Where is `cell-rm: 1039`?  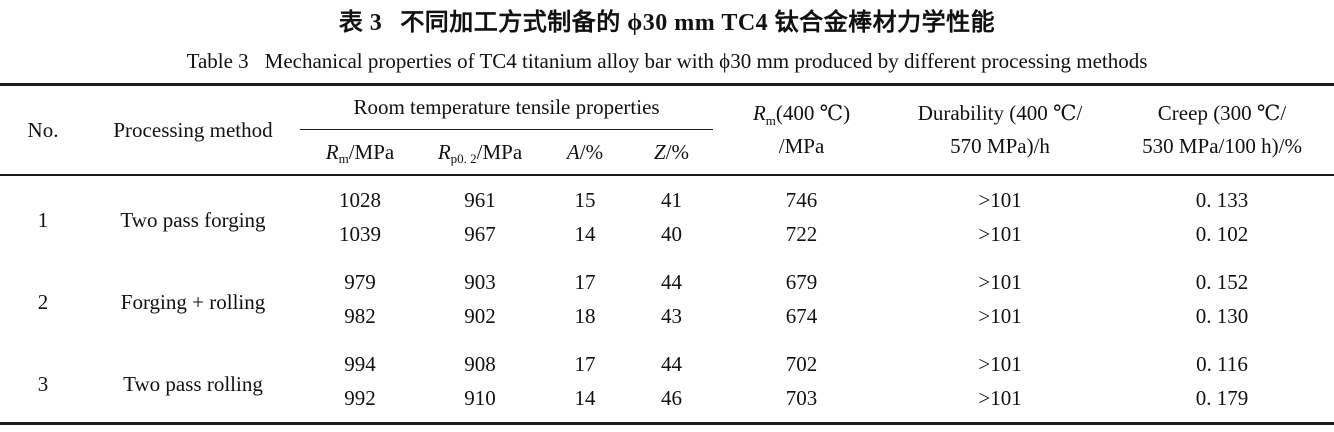 cell-rm: 1039 is located at coordinates (360, 233).